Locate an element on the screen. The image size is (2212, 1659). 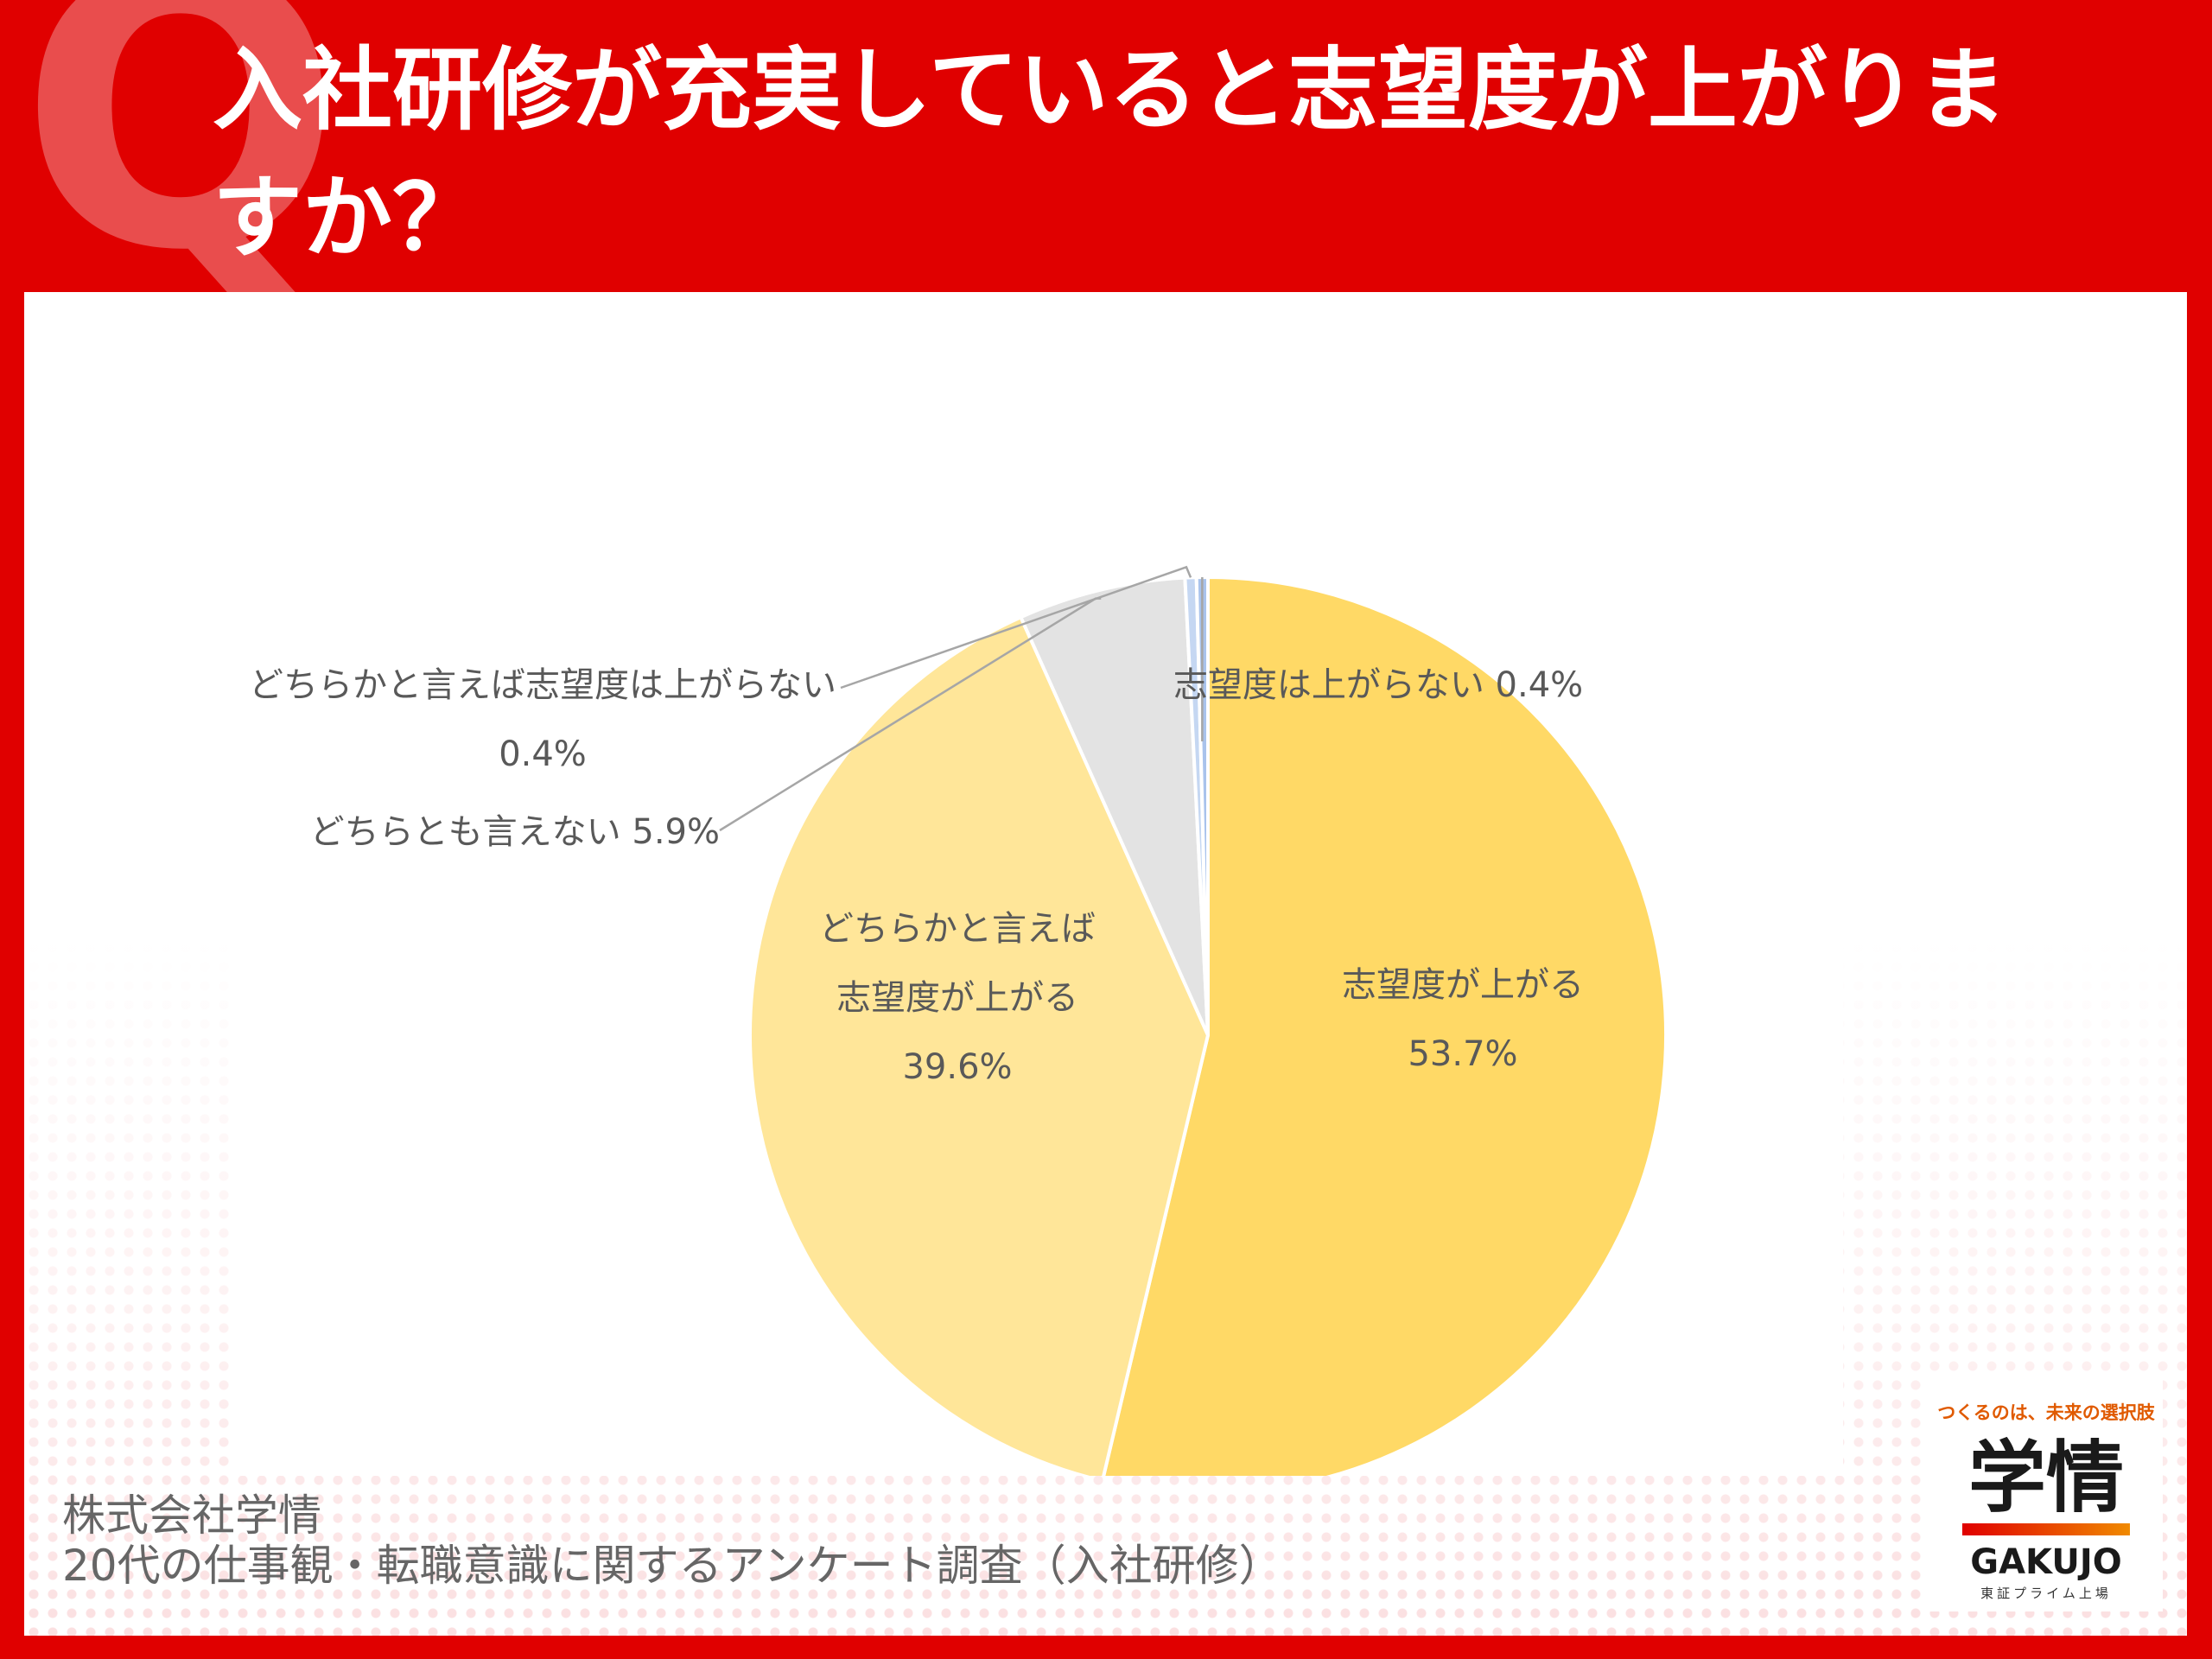
logo-listing: 東証プライム上場 is located at coordinates (2046, 1593).